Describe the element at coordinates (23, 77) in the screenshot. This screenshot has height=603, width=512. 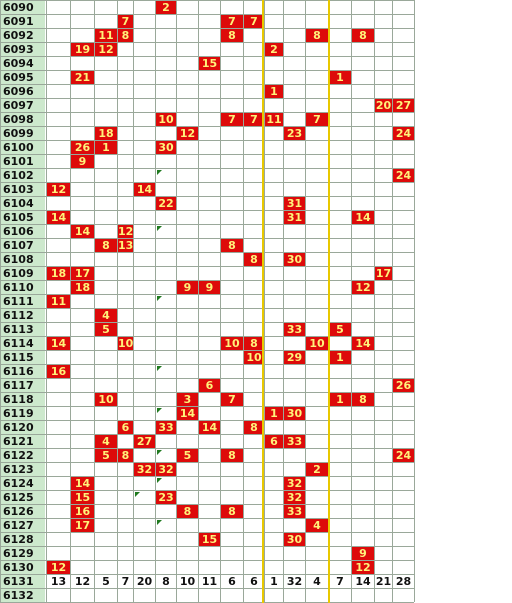
I see `row-label: 6095` at that location.